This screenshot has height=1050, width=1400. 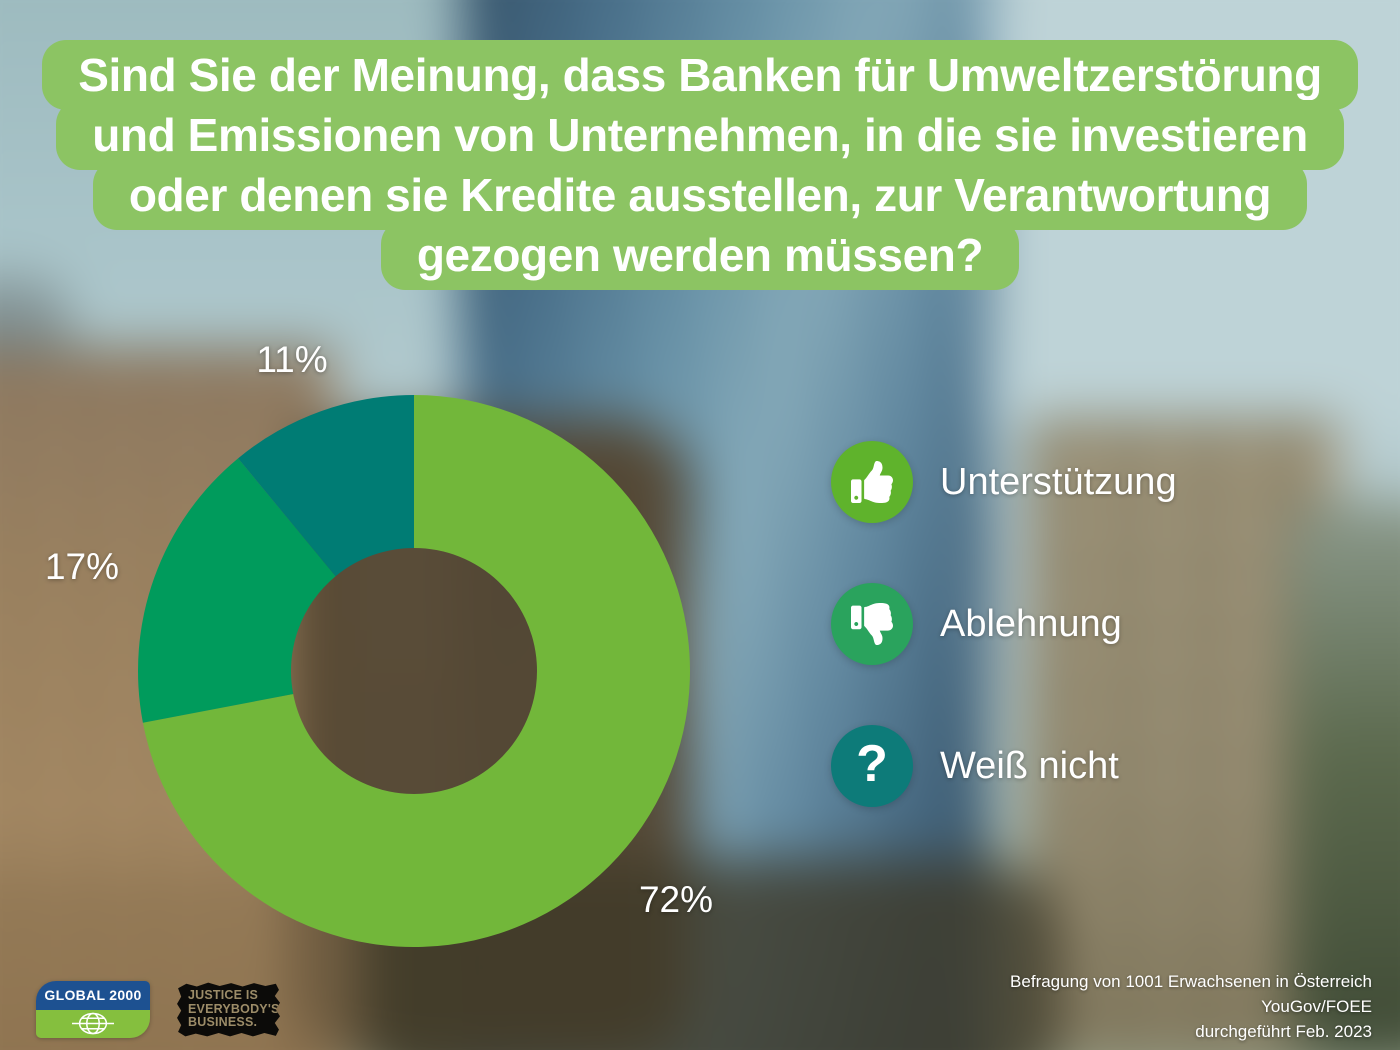 What do you see at coordinates (676, 899) in the screenshot?
I see `slice-label-unterstuetzung: 72%` at bounding box center [676, 899].